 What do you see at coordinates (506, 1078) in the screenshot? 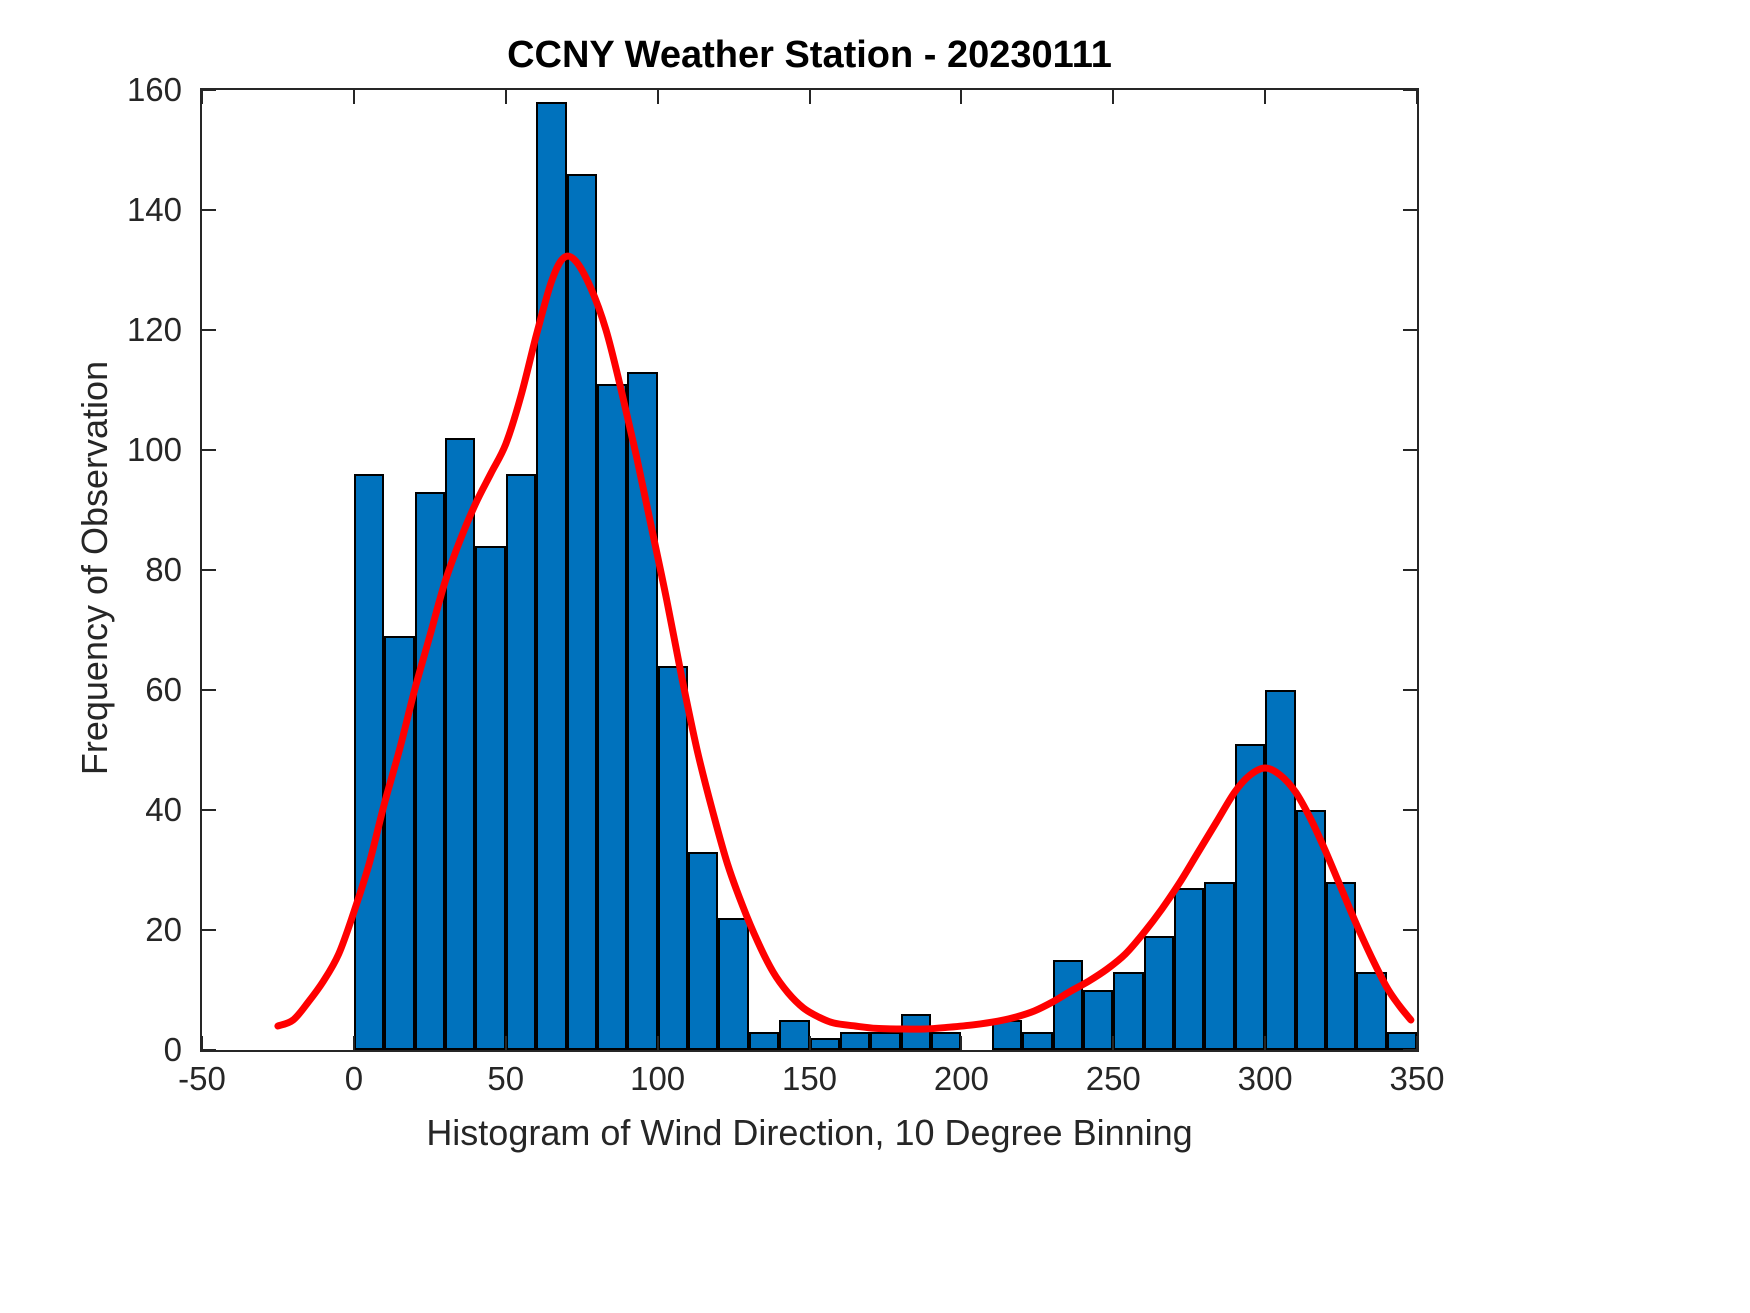
I see `x-tick-label: 50` at bounding box center [506, 1078].